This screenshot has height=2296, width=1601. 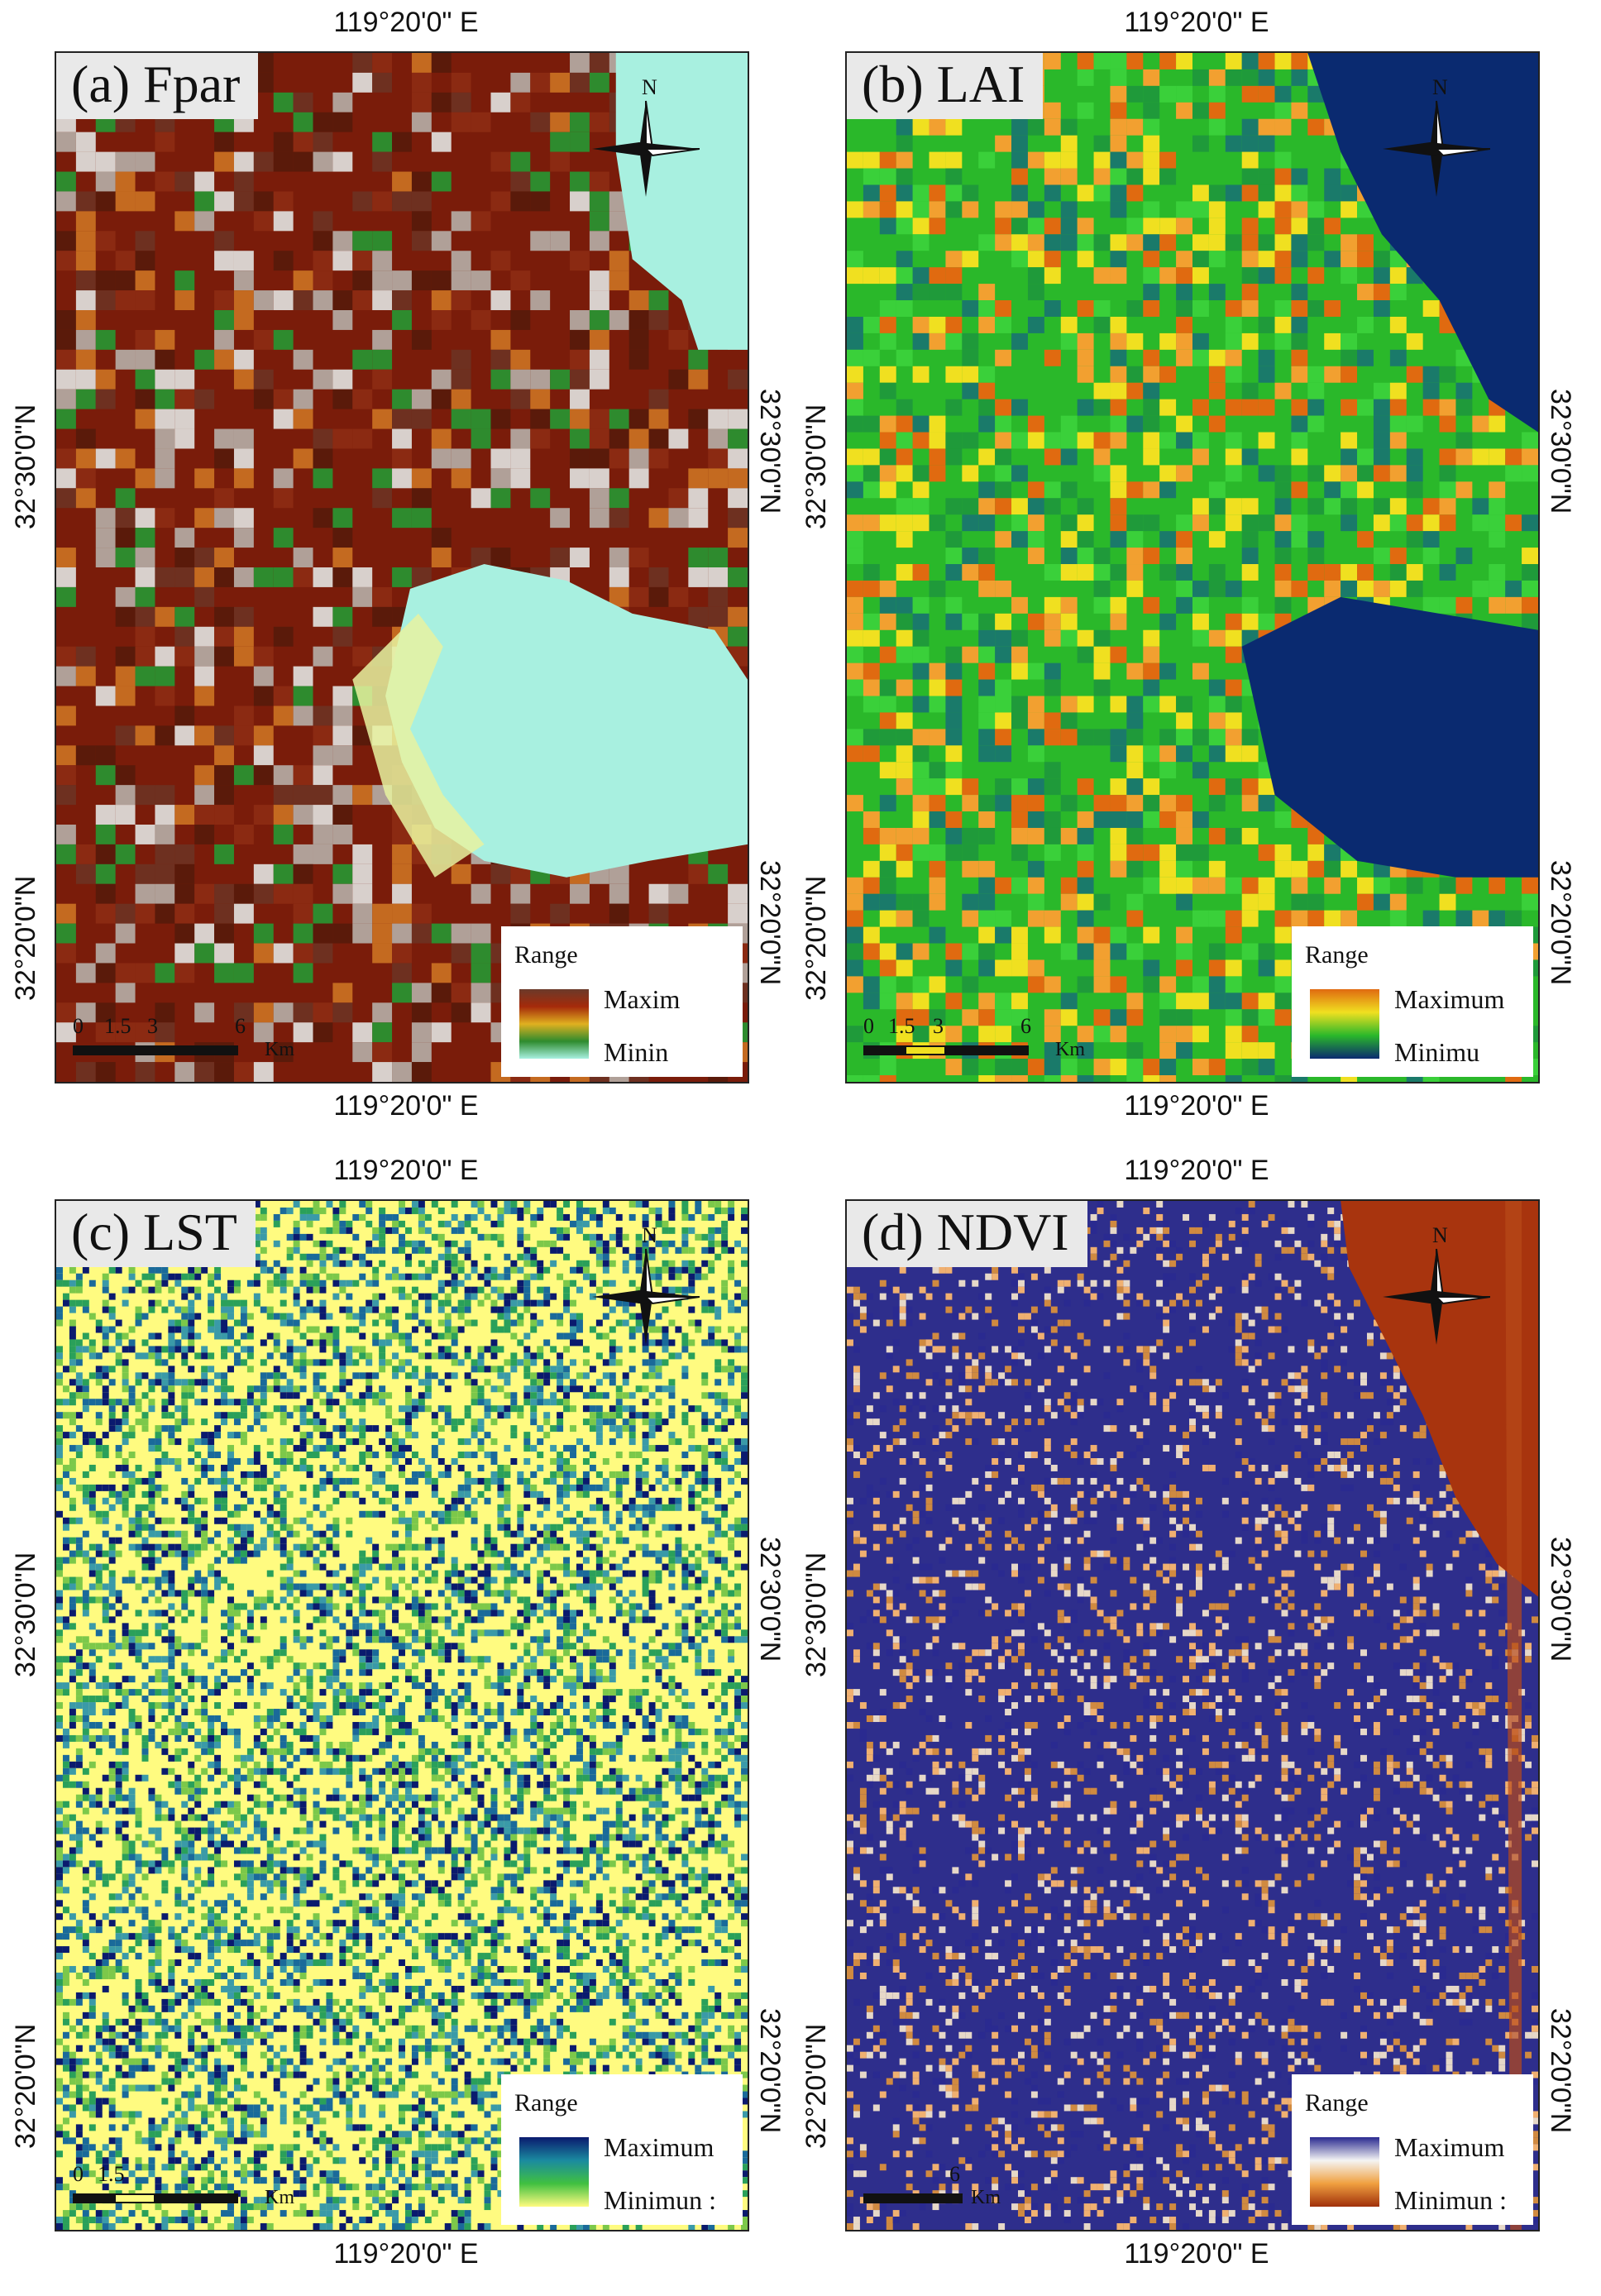 I want to click on legend-min-label: Minimu, so click(x=1437, y=1052).